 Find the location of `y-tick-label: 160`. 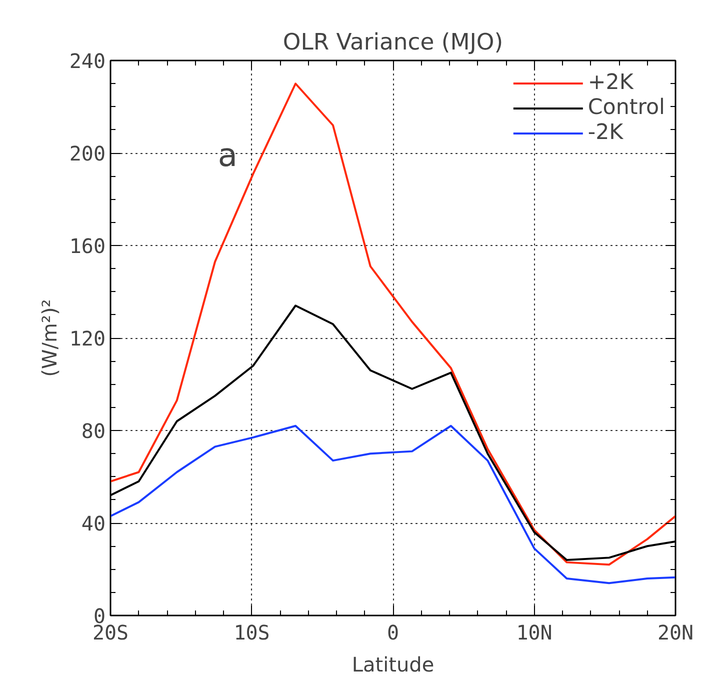

y-tick-label: 160 is located at coordinates (87, 246).